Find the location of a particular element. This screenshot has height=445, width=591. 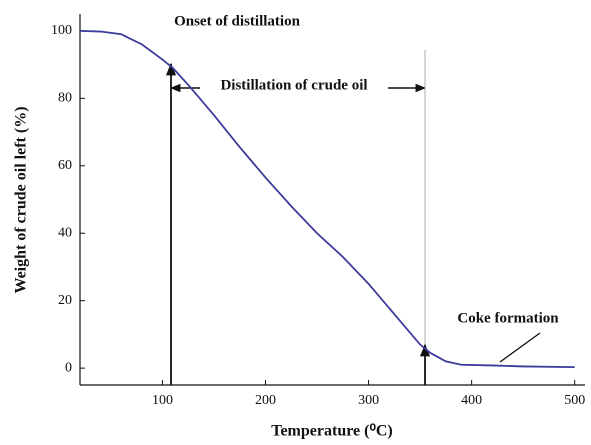

x-tick-label: 300 is located at coordinates (368, 400).